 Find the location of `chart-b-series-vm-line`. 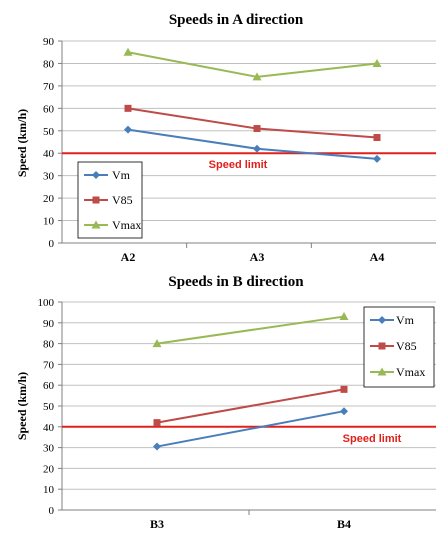

chart-b-series-vm-line is located at coordinates (250, 429).